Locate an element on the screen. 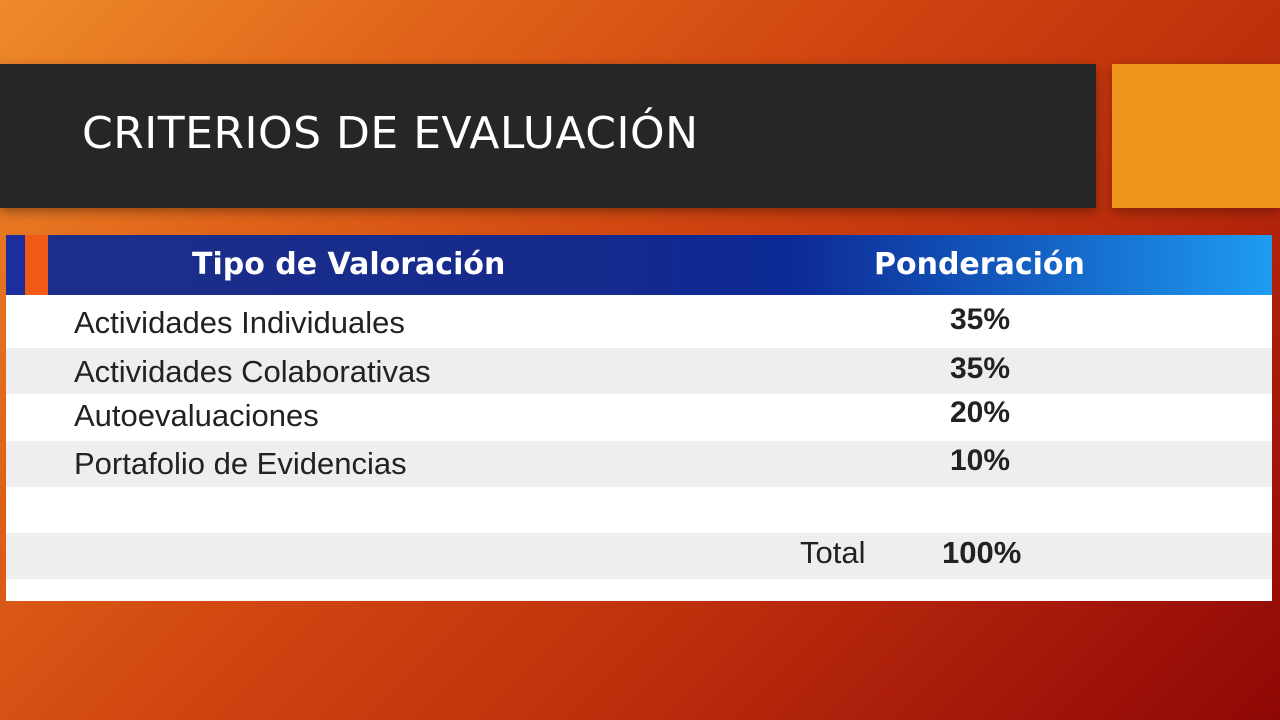 The height and width of the screenshot is (720, 1280). accent-box is located at coordinates (1196, 136).